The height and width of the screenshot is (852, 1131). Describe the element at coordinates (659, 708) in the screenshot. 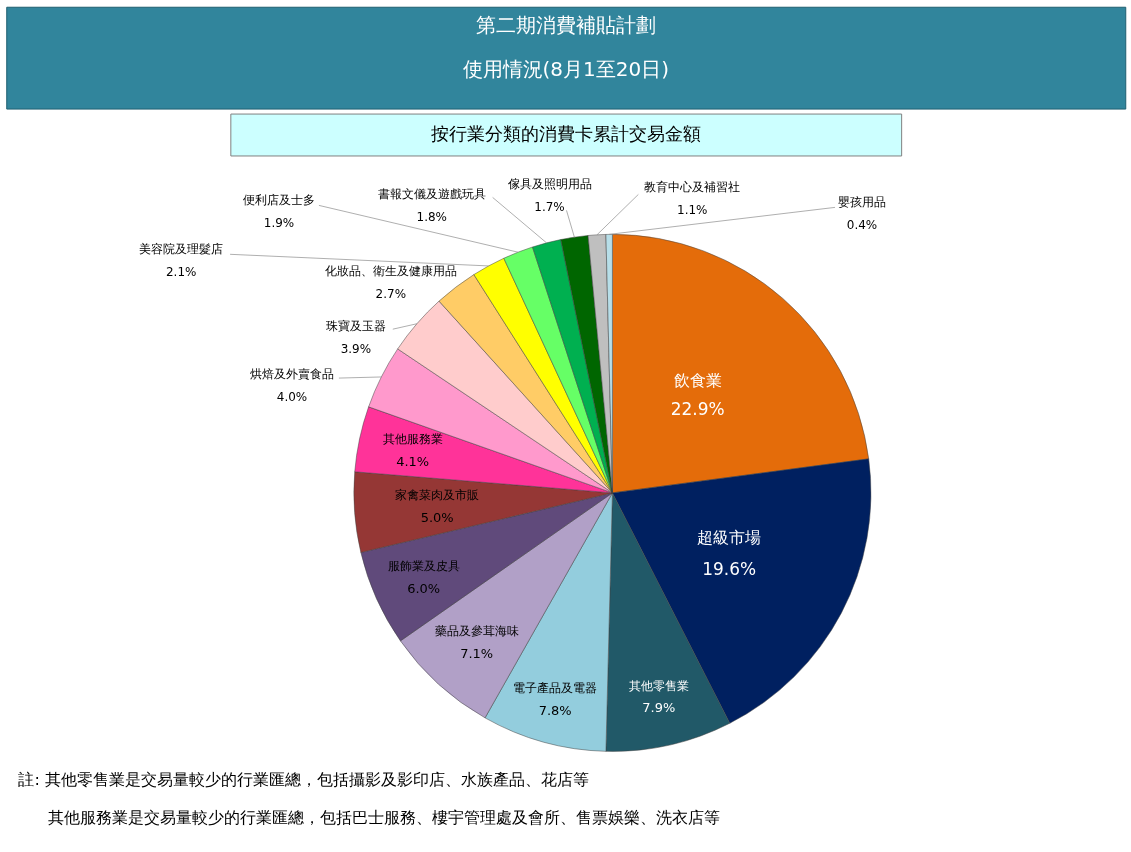

I see `data-label: 7.9%` at that location.